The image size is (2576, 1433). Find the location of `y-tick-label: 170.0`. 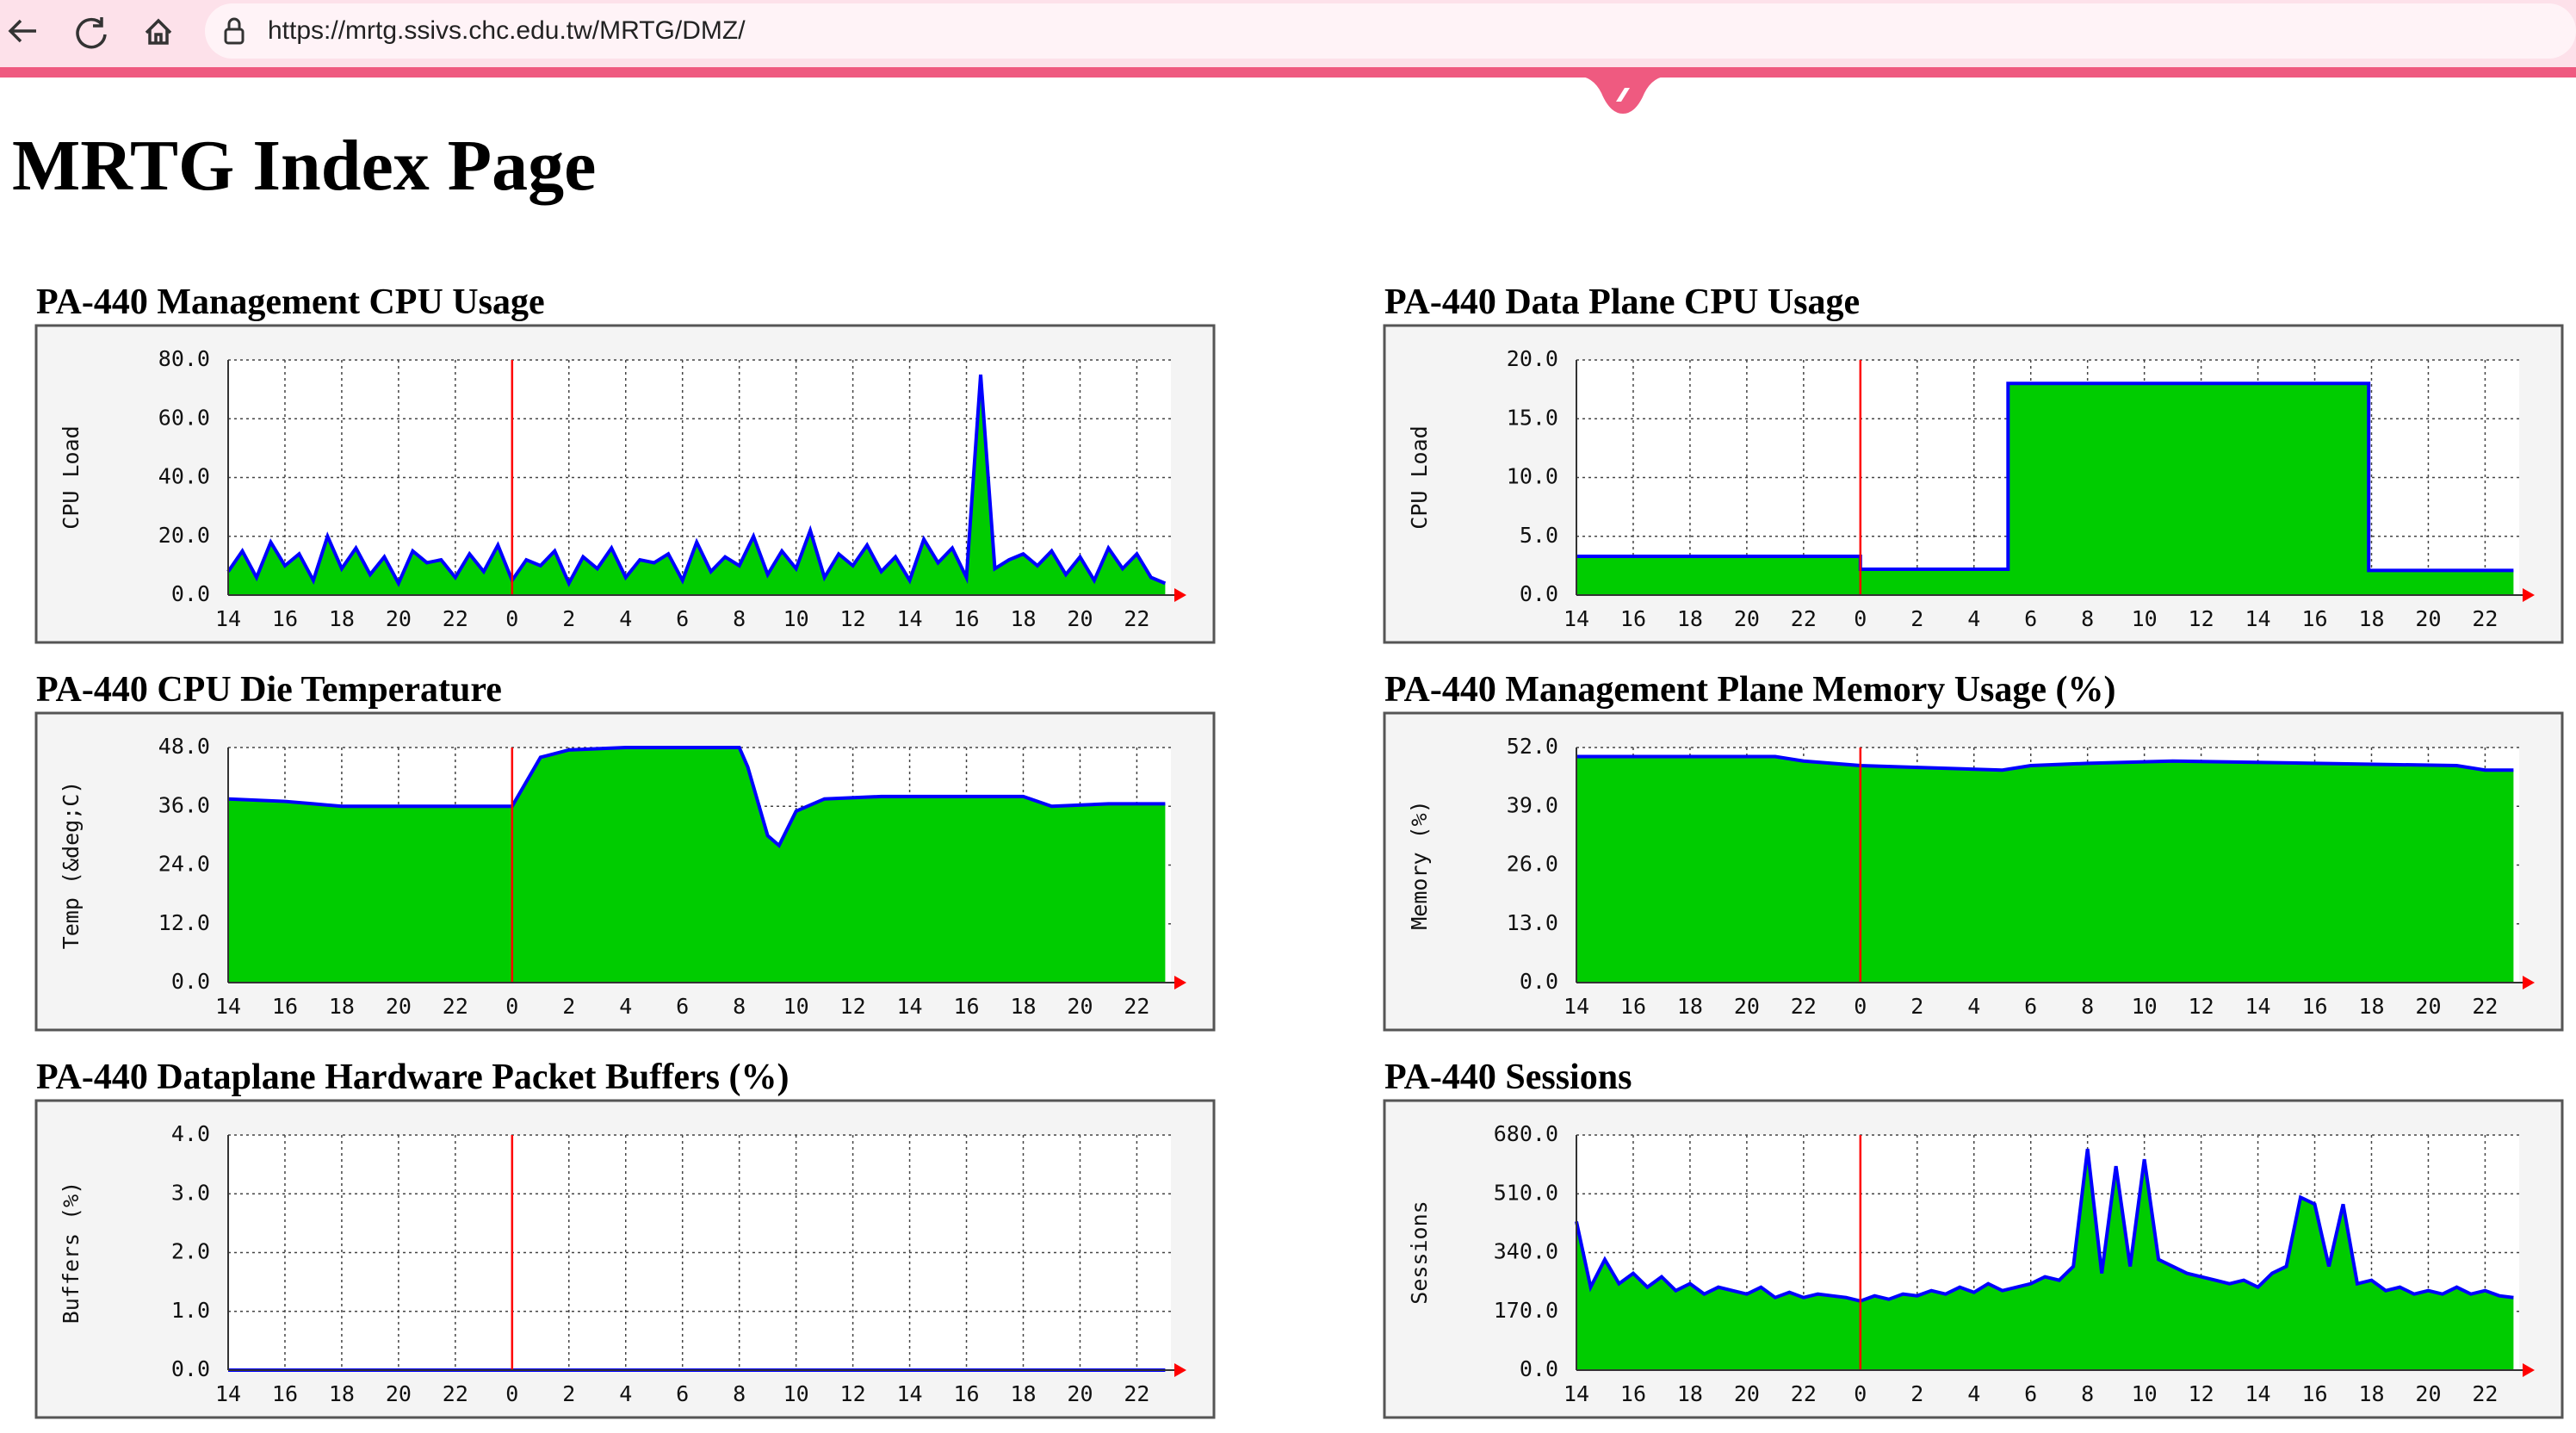

y-tick-label: 170.0 is located at coordinates (1526, 1310).